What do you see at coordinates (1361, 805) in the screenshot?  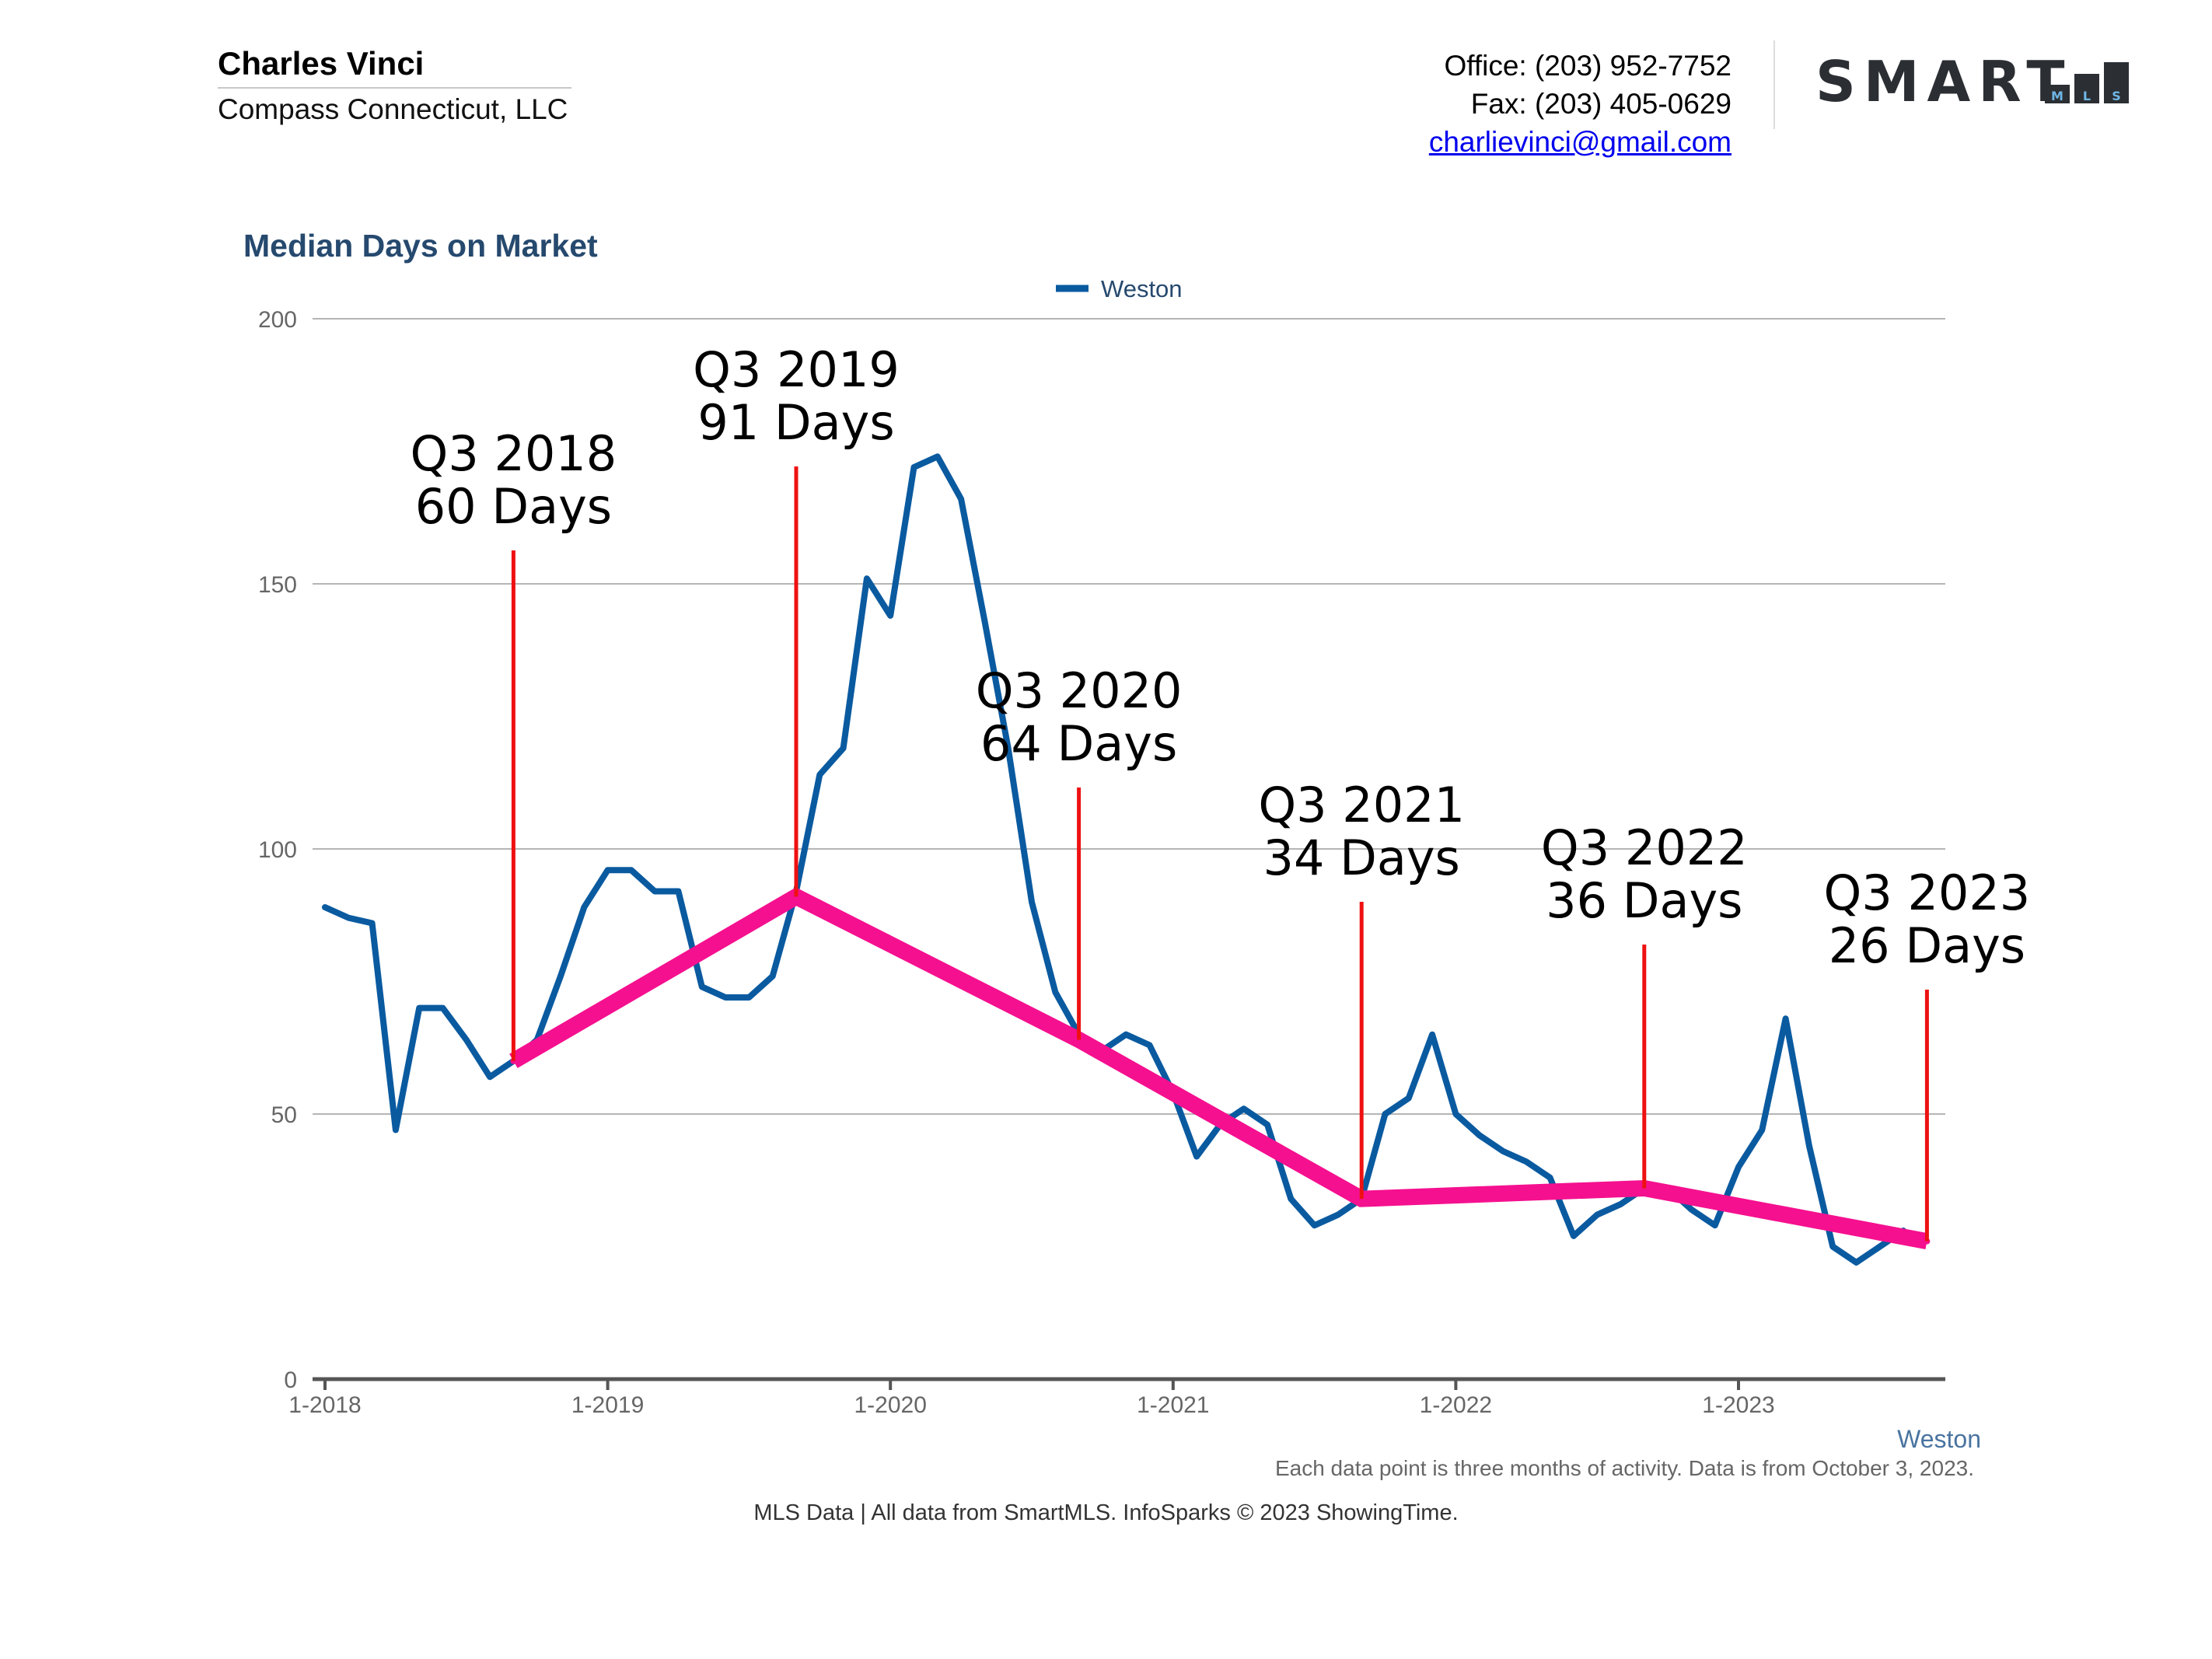 I see `annotation-quarter: Q3 2021` at bounding box center [1361, 805].